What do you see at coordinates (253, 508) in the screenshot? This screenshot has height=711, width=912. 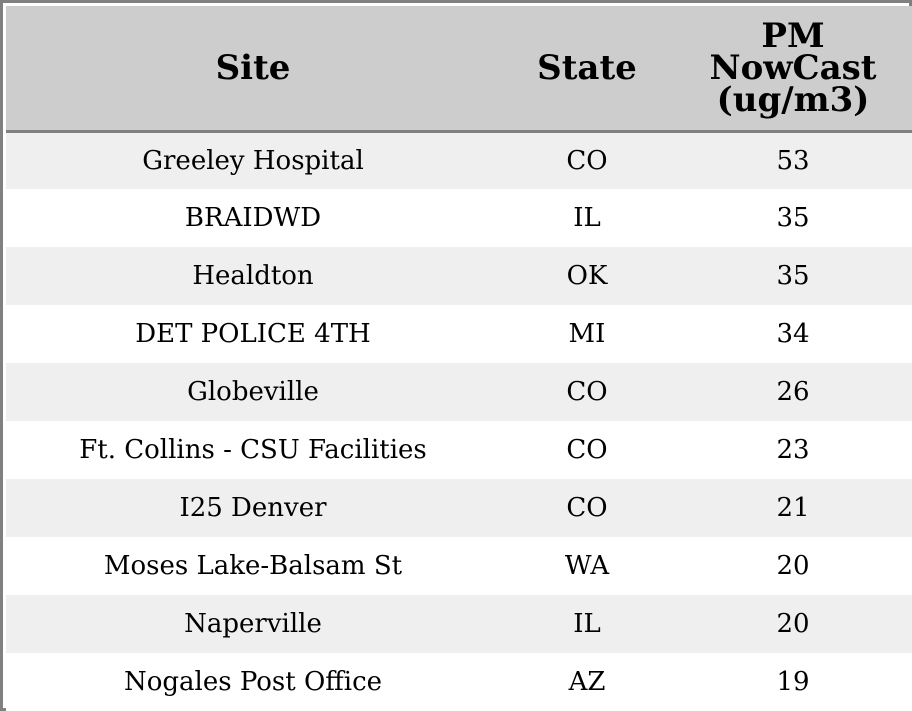 I see `cell-site: I25 Denver` at bounding box center [253, 508].